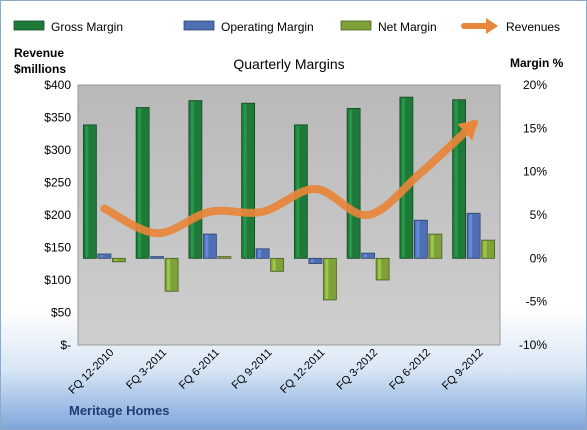 This screenshot has width=587, height=430. What do you see at coordinates (57, 215) in the screenshot?
I see `left-tick-label: $200` at bounding box center [57, 215].